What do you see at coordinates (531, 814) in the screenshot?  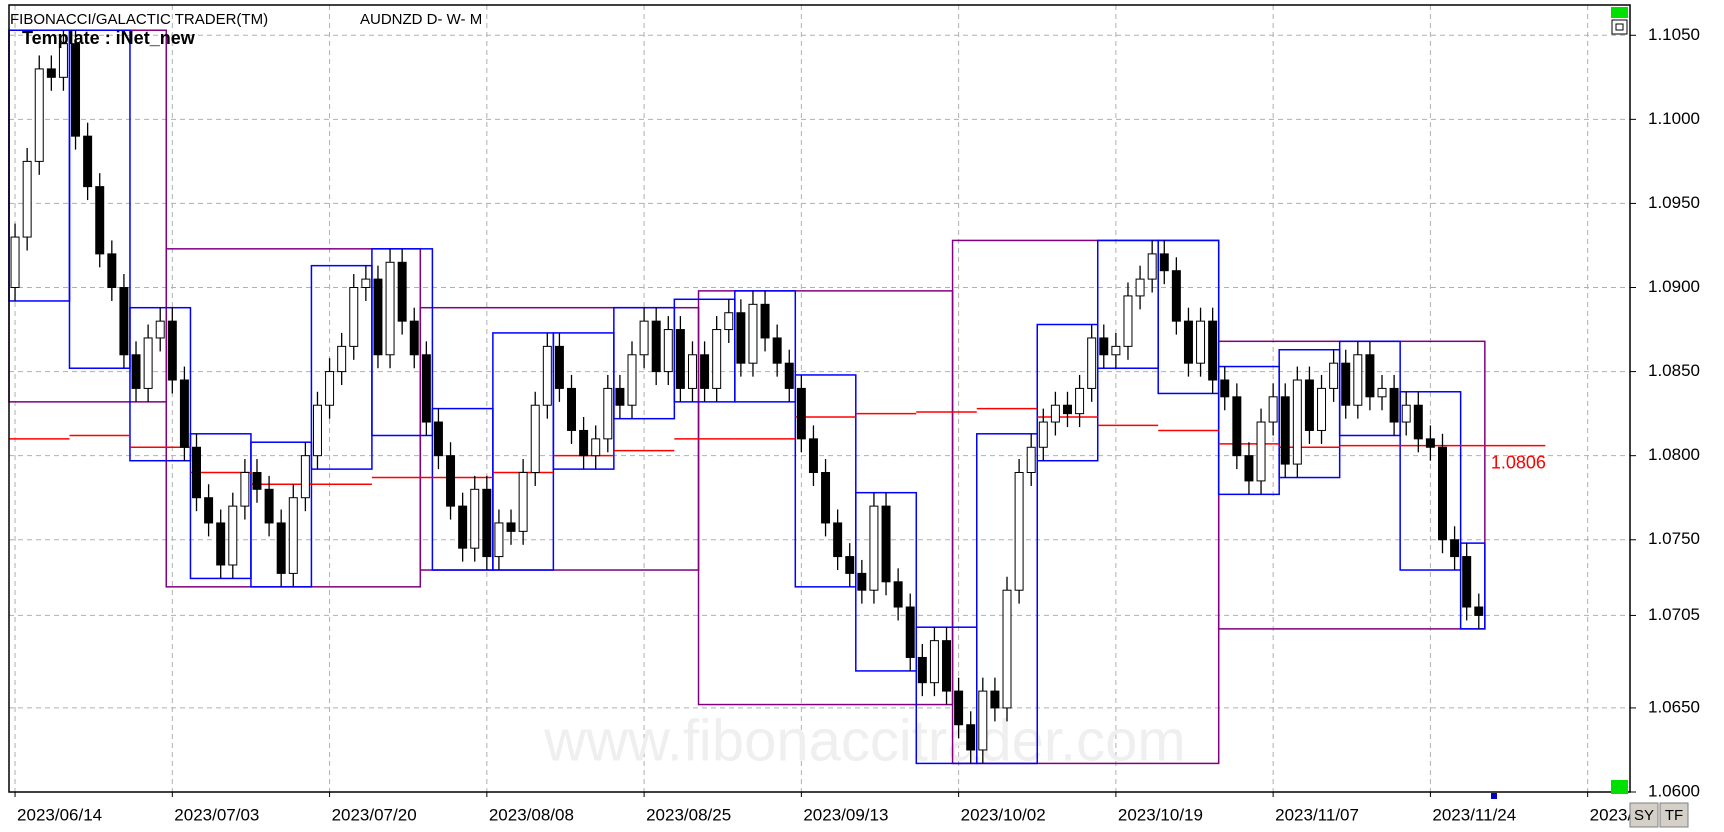 I see `x-tick-label: 2023/08/08` at bounding box center [531, 814].